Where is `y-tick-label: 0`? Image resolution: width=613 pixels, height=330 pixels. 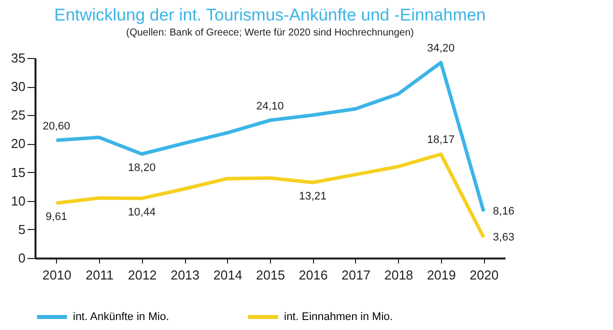 y-tick-label: 0 is located at coordinates (22, 258).